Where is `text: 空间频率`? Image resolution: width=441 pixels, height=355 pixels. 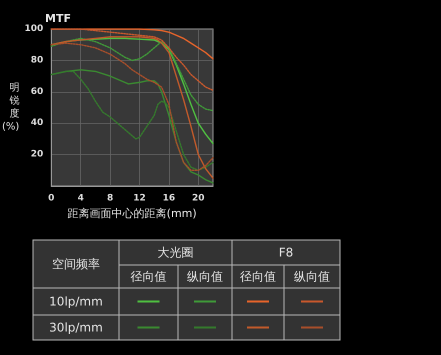 text: 空间频率 is located at coordinates (76, 264).